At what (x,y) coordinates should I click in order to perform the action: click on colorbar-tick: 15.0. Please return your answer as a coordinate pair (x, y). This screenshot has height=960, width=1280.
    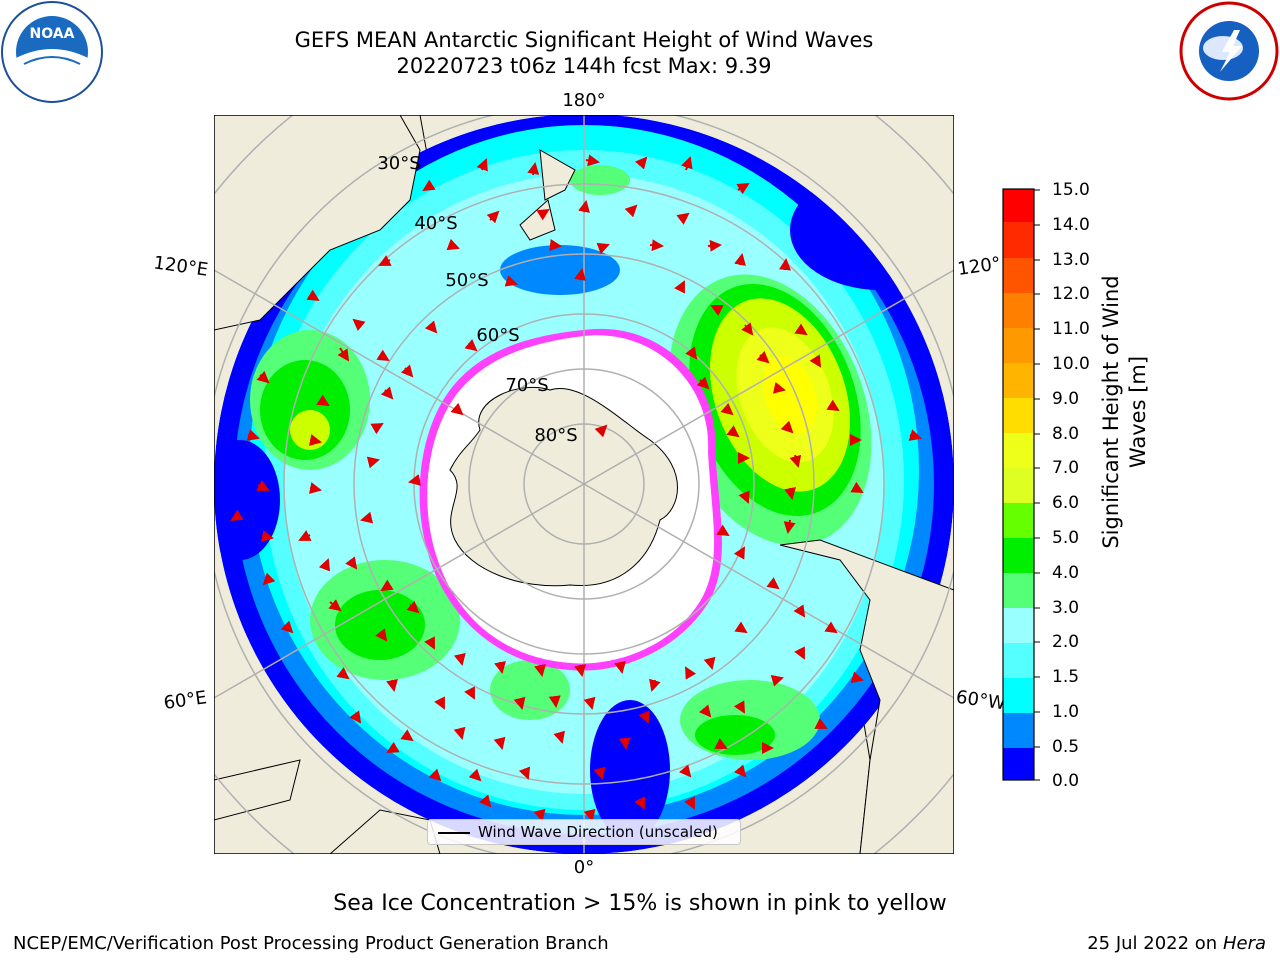
    Looking at the image, I should click on (1071, 190).